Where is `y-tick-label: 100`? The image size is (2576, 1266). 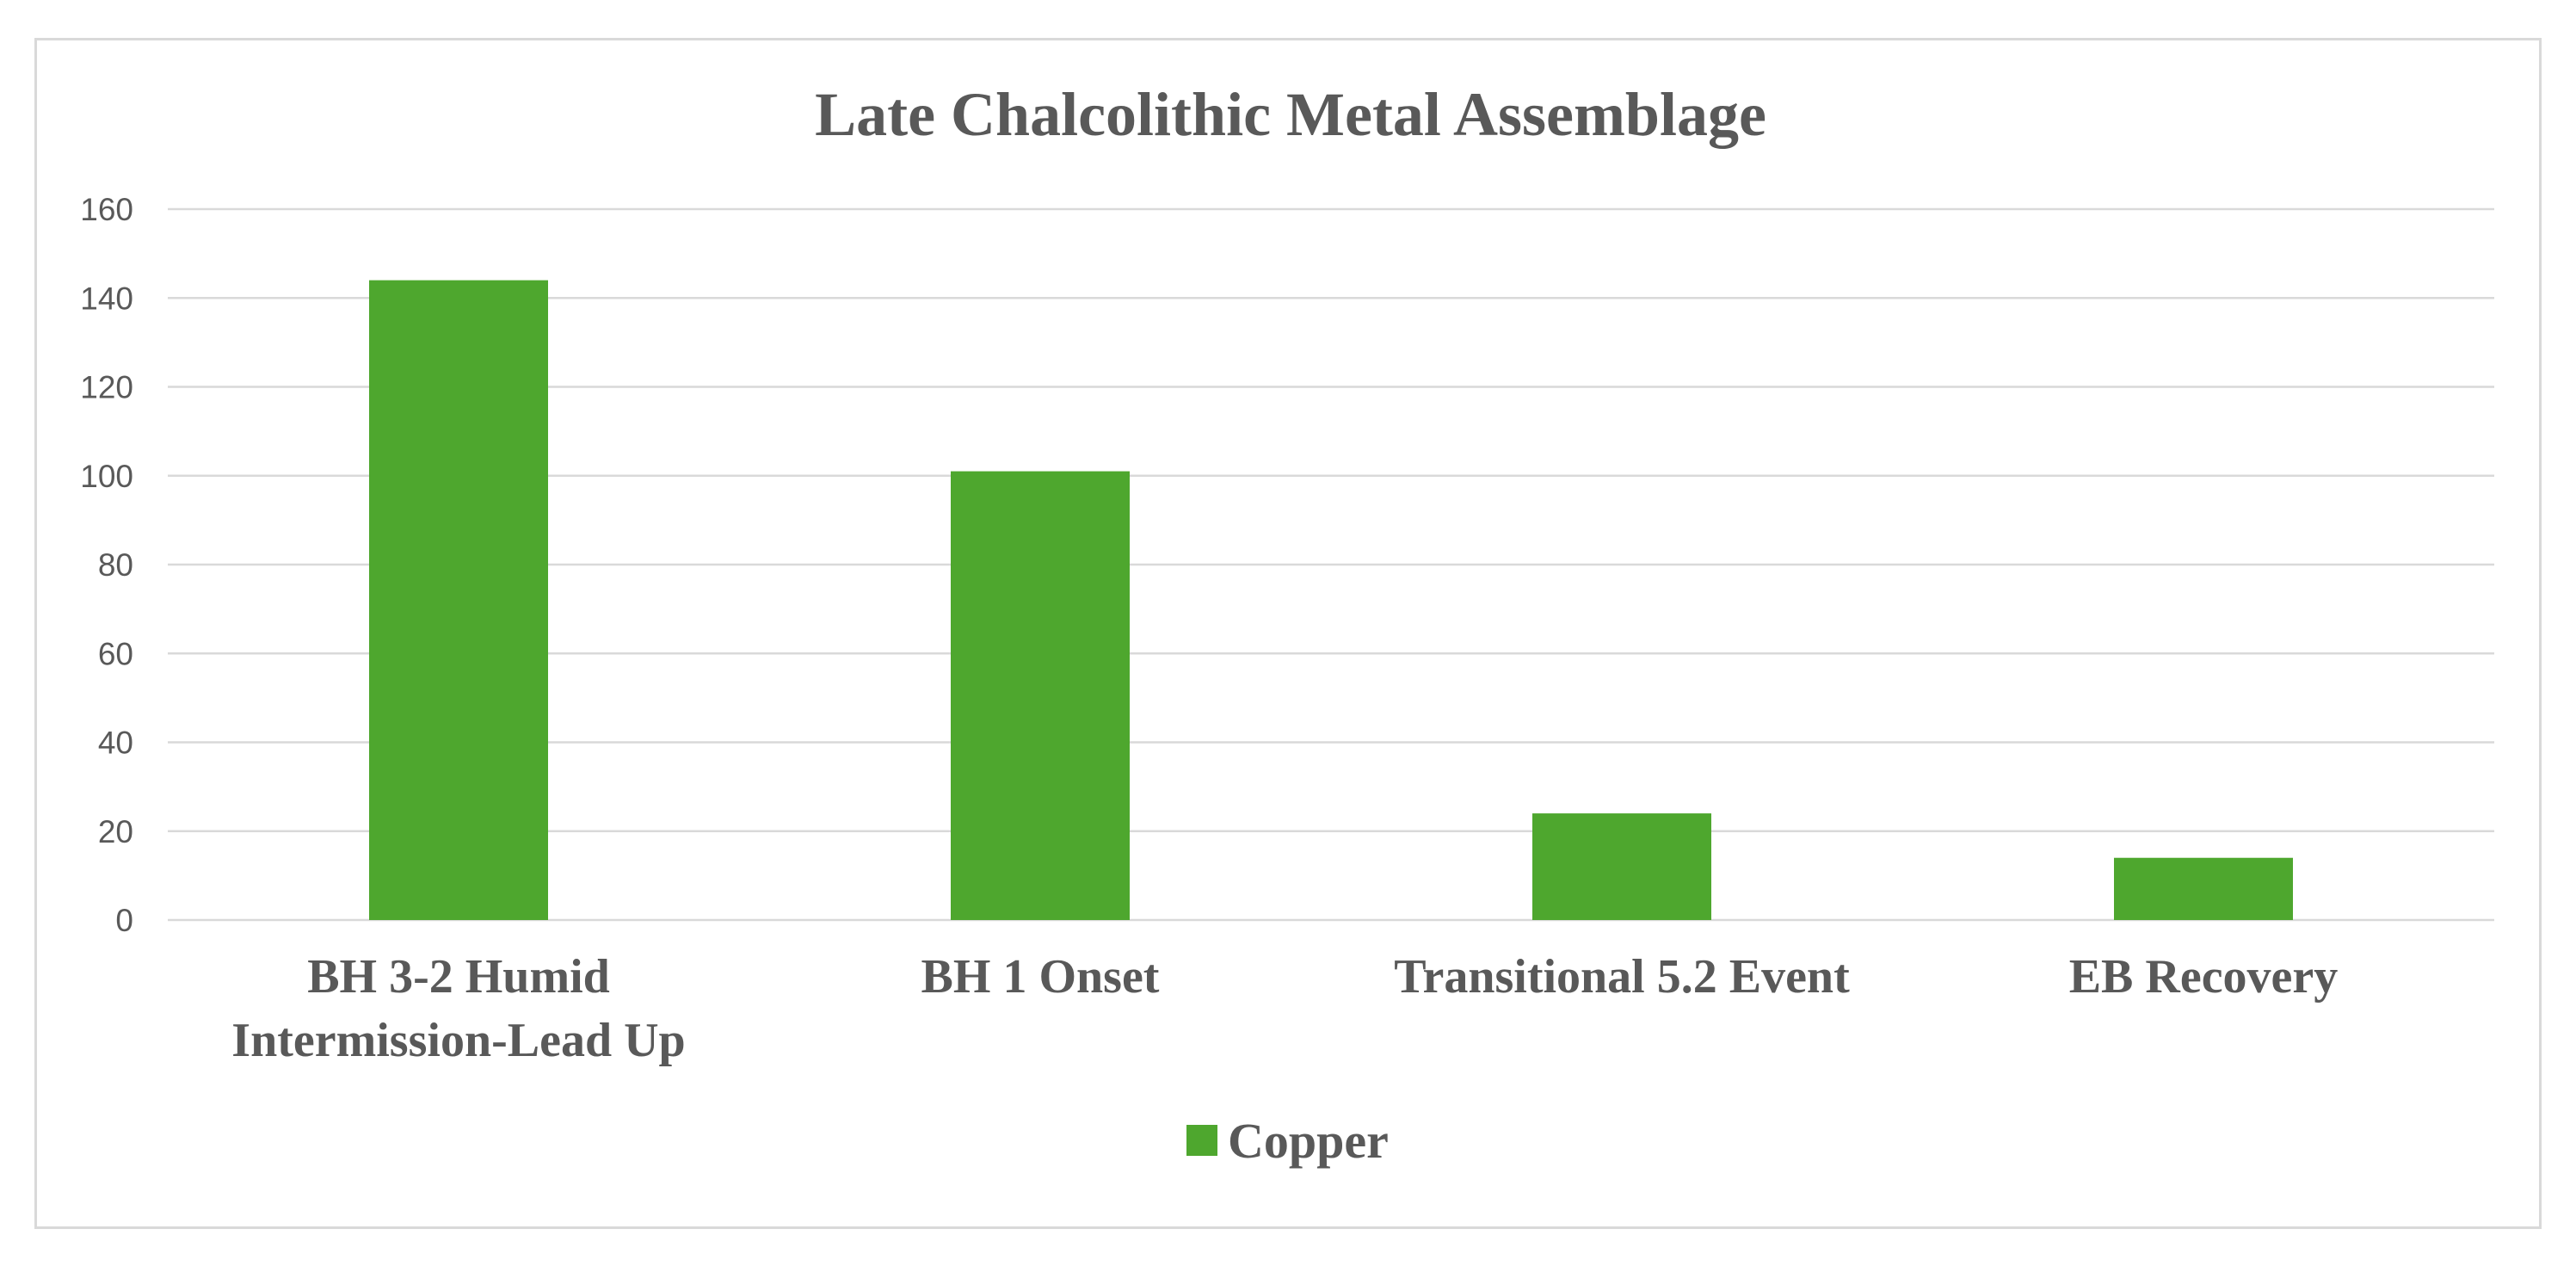 y-tick-label: 100 is located at coordinates (106, 476).